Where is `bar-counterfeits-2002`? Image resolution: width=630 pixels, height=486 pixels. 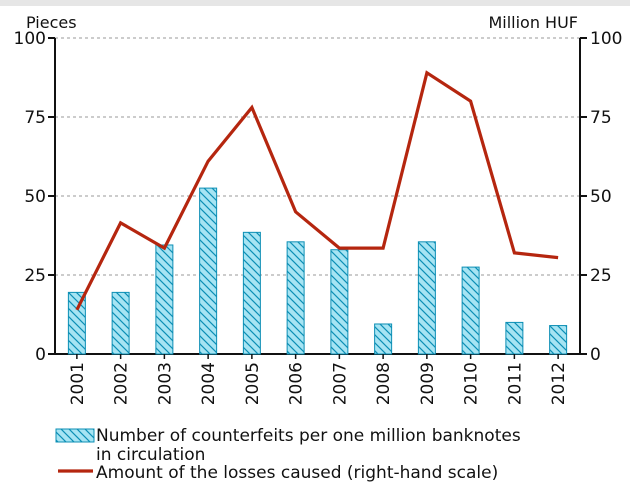 bar-counterfeits-2002 is located at coordinates (120, 323).